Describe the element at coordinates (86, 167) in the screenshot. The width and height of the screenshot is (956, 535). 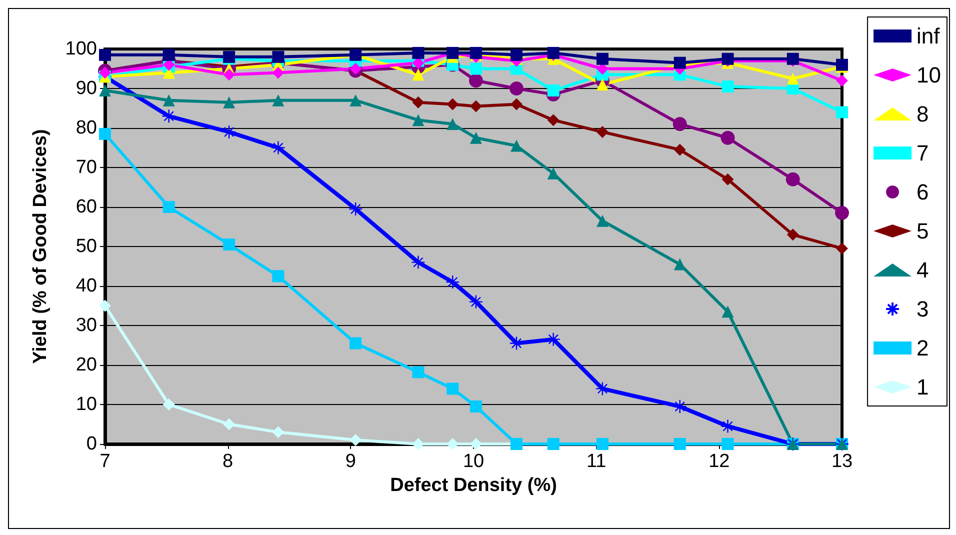
I see `y-tick-label: 70` at that location.